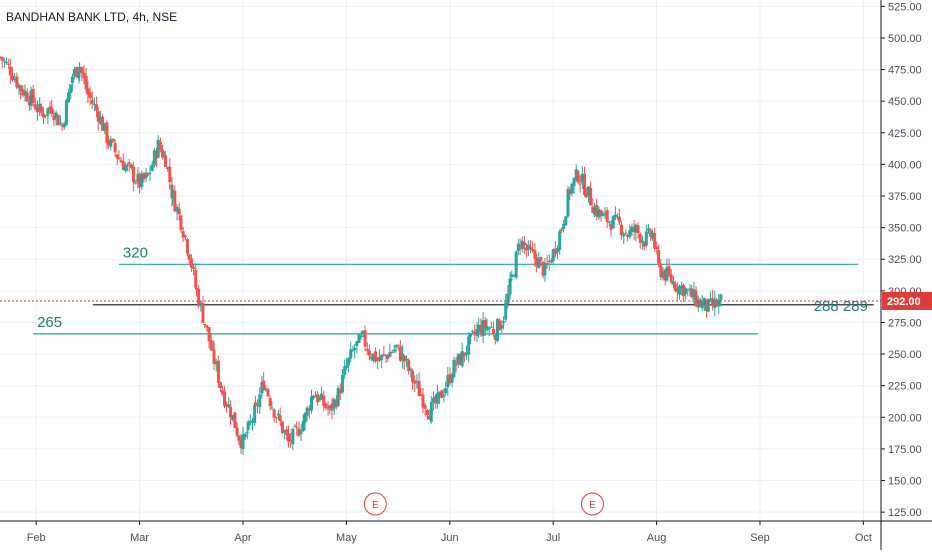 This screenshot has width=932, height=555. I want to click on time-axis: Feb Mar Apr May Jun Jul Aug Sep Oct, so click(449, 532).